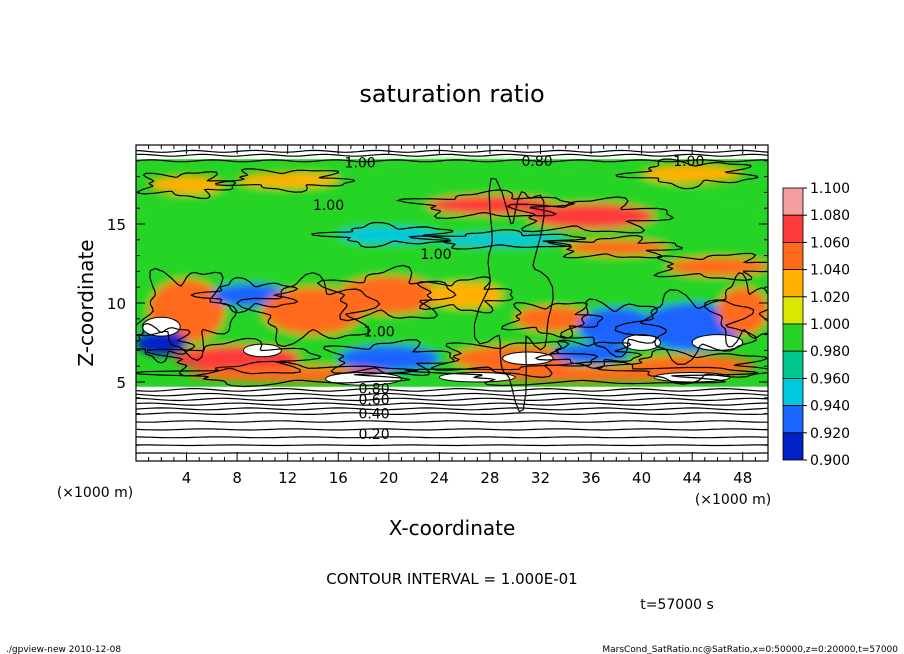 The height and width of the screenshot is (654, 904). I want to click on footer-left: ./gpview-new 2010-12-08, so click(63, 649).